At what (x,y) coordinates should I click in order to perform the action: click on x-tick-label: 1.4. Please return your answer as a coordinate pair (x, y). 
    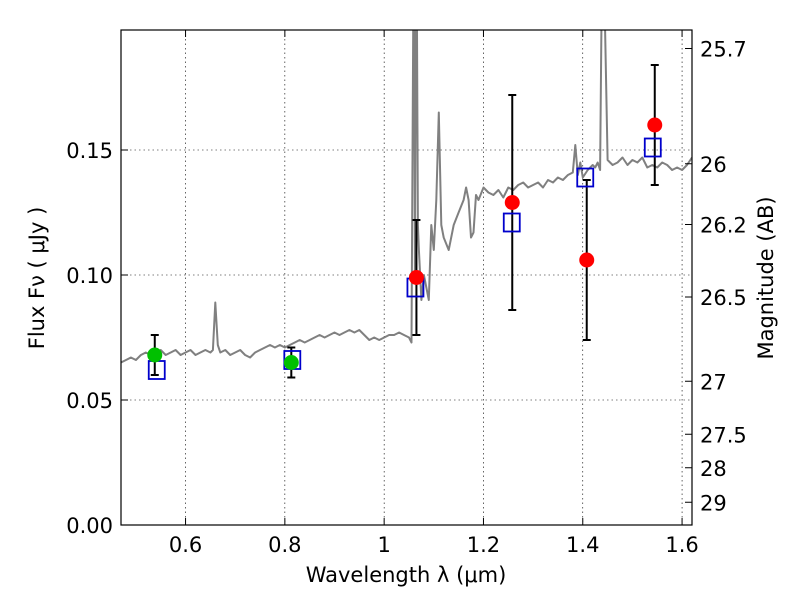
    Looking at the image, I should click on (582, 545).